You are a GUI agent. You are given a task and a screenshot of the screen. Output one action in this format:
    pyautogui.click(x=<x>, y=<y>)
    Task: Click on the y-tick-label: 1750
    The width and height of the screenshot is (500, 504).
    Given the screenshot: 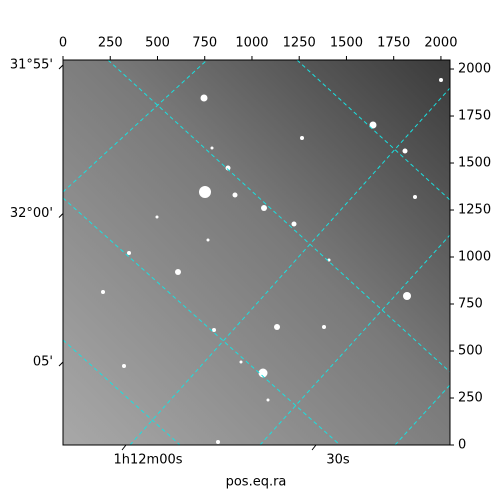 What is the action you would take?
    pyautogui.click(x=474, y=116)
    